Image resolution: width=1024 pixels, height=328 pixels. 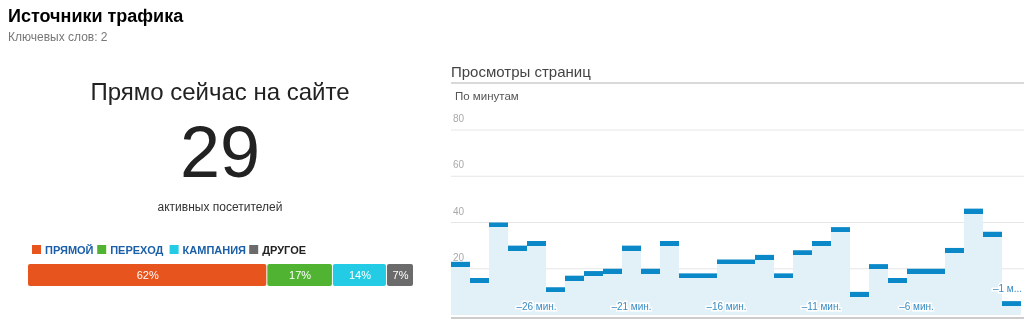 I want to click on text: Ключевых слов: 2, so click(x=58, y=37).